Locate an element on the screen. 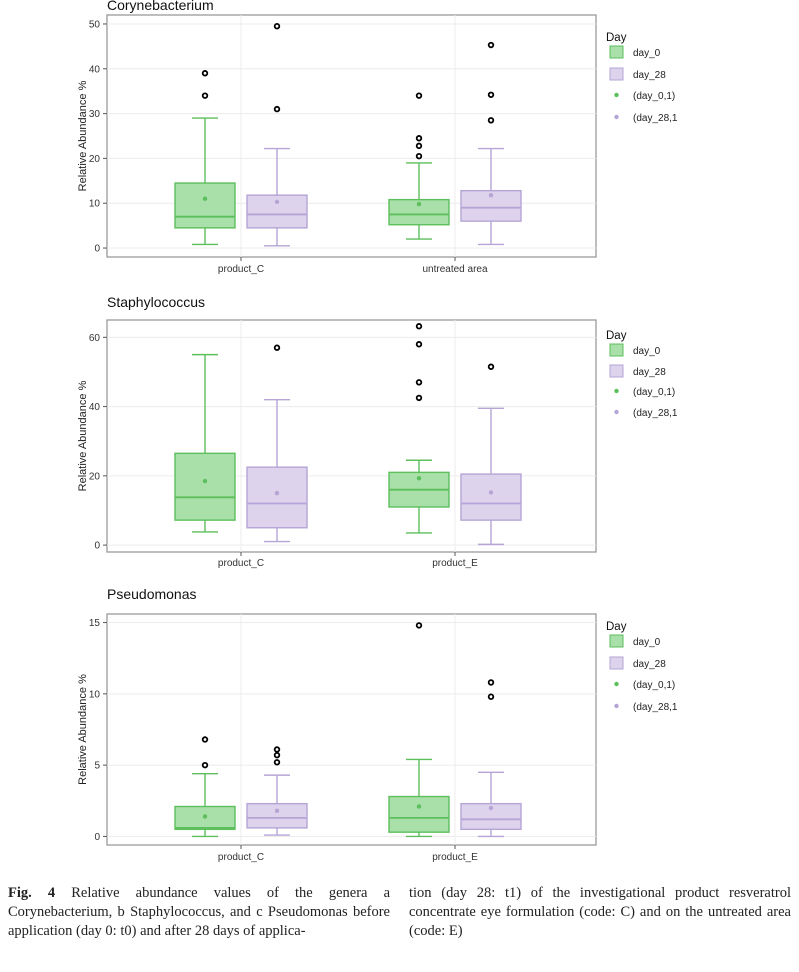 This screenshot has height=972, width=799. y-tick-label: 60 is located at coordinates (95, 338).